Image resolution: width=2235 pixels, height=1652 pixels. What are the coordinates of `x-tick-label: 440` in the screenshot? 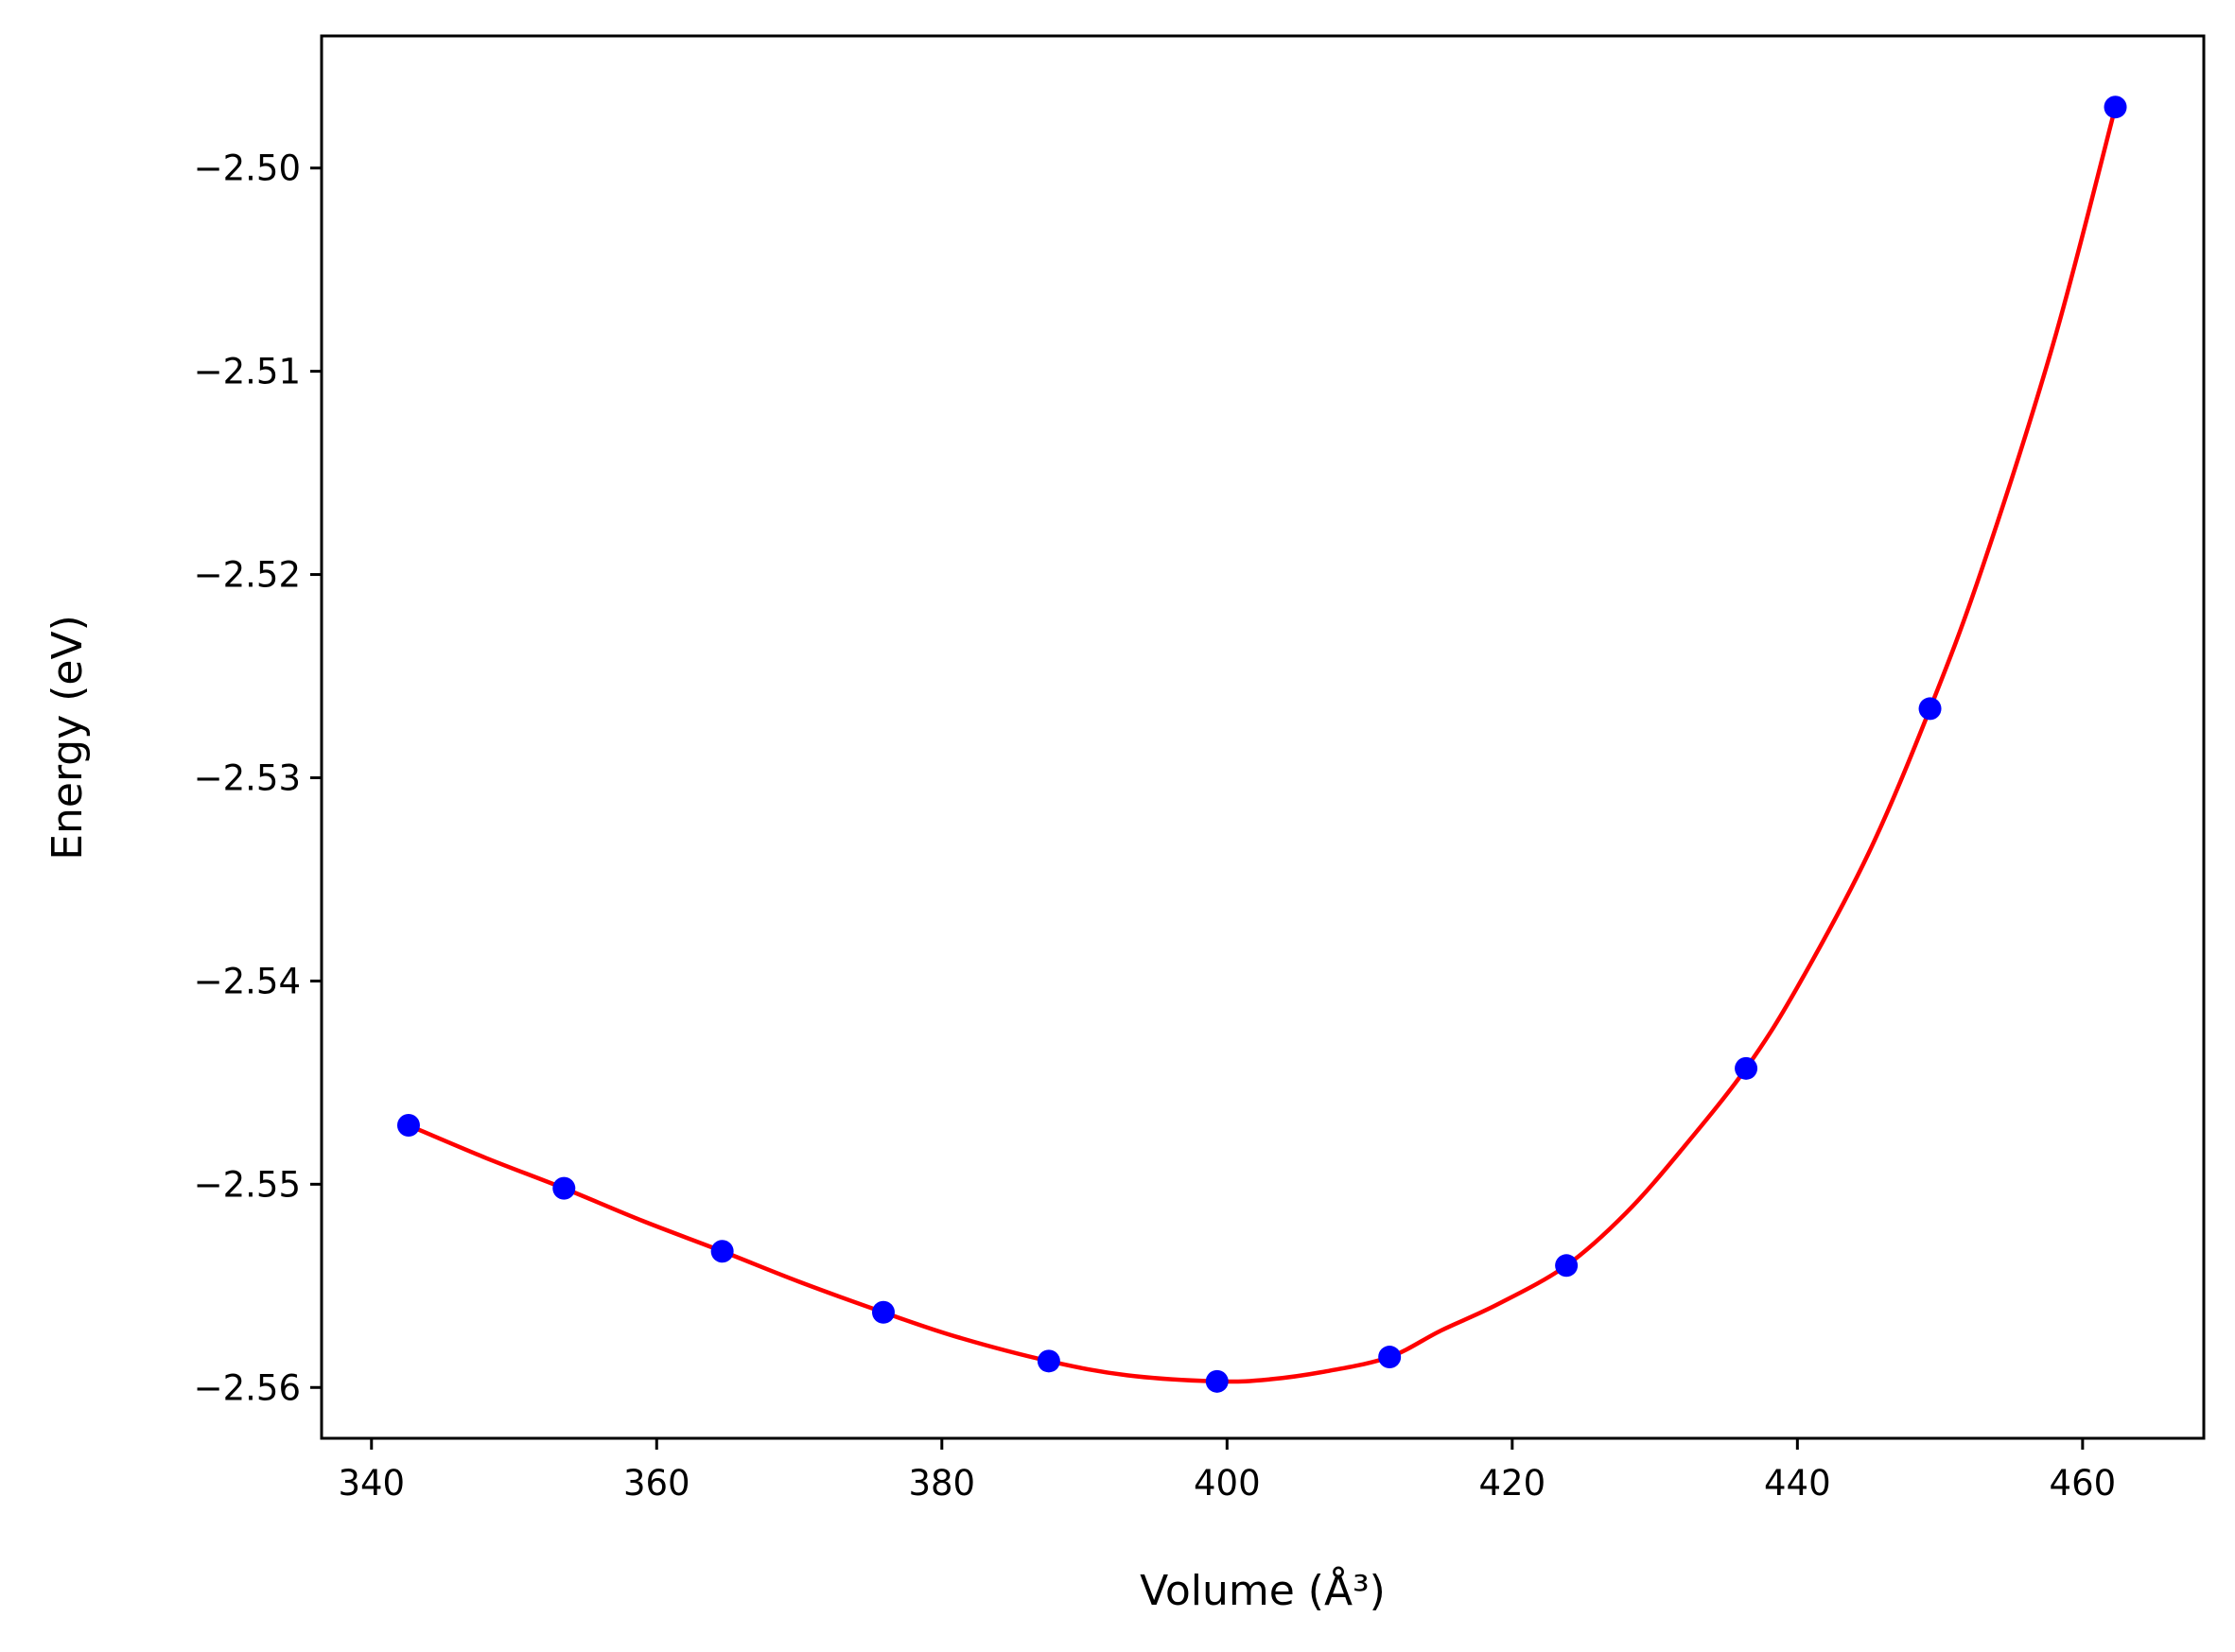 It's located at (1797, 1484).